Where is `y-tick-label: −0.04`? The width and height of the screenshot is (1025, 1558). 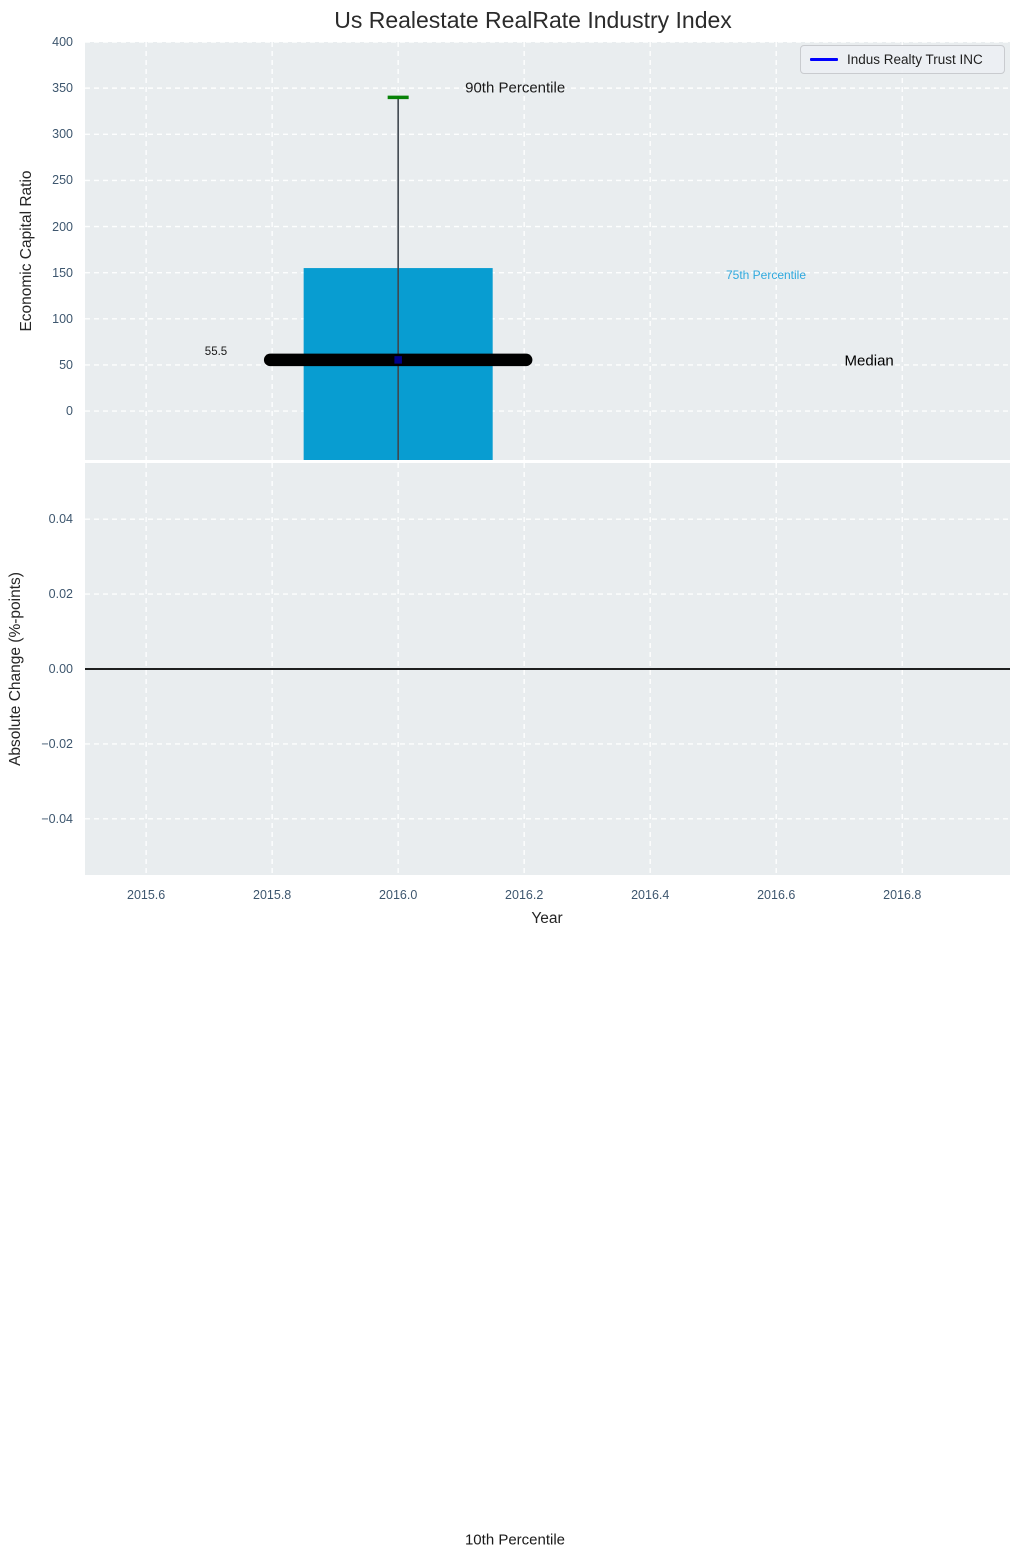 y-tick-label: −0.04 is located at coordinates (57, 818).